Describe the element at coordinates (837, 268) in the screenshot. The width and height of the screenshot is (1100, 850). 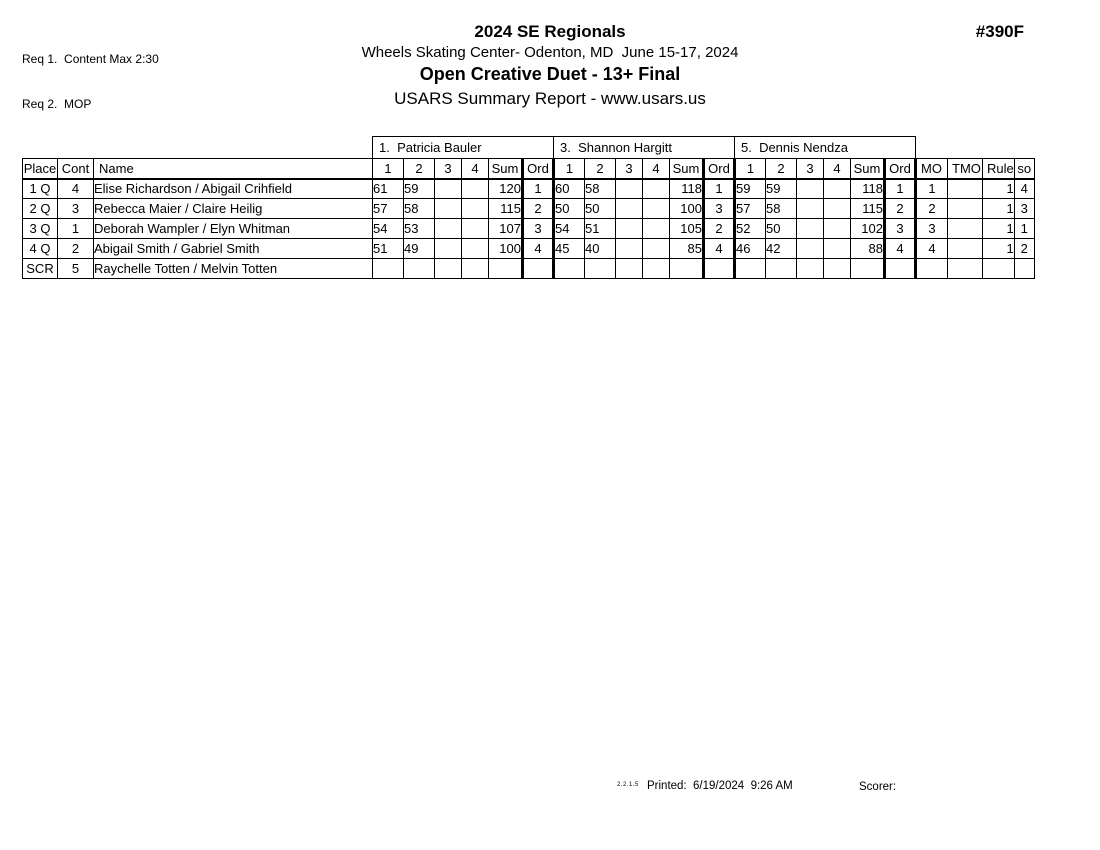
I see `judge3-score4-cell` at that location.